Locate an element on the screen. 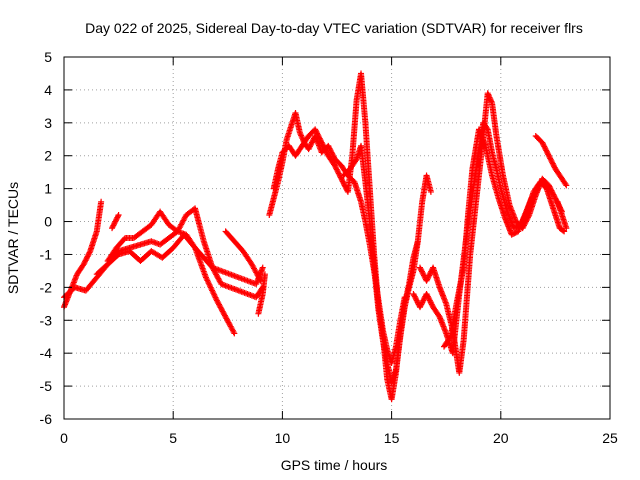 This screenshot has height=480, width=640. x-tick-label: 20 is located at coordinates (501, 438).